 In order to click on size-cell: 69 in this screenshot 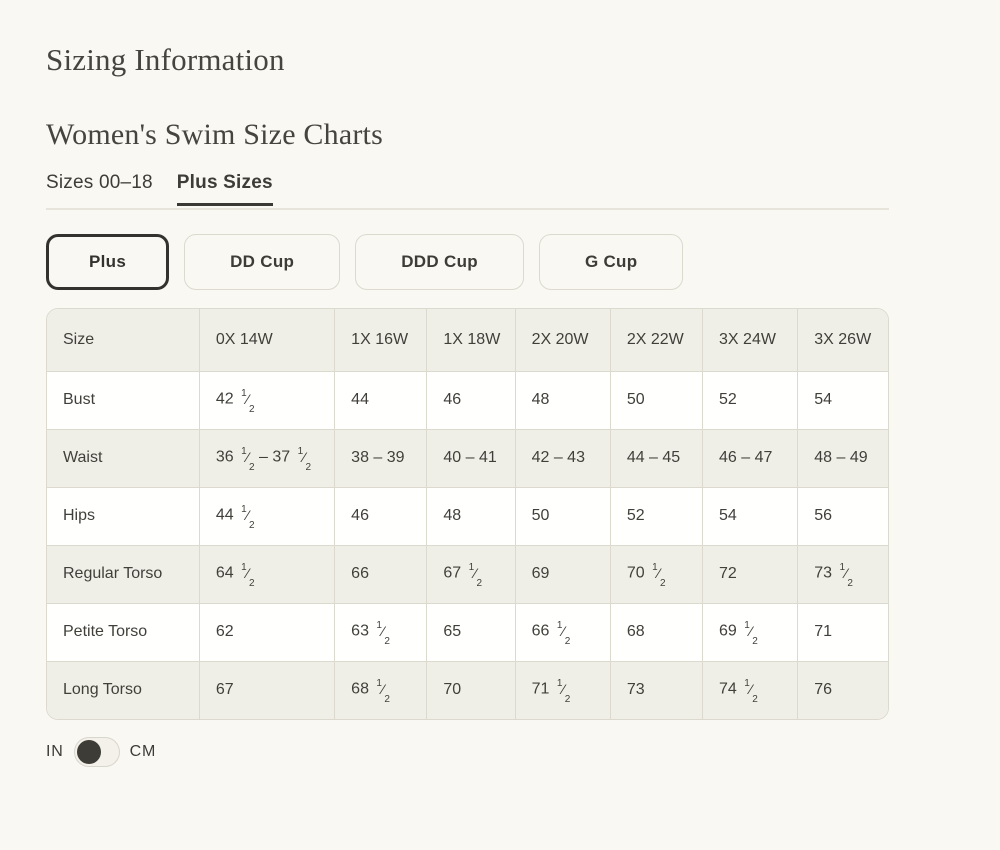, I will do `click(562, 574)`.